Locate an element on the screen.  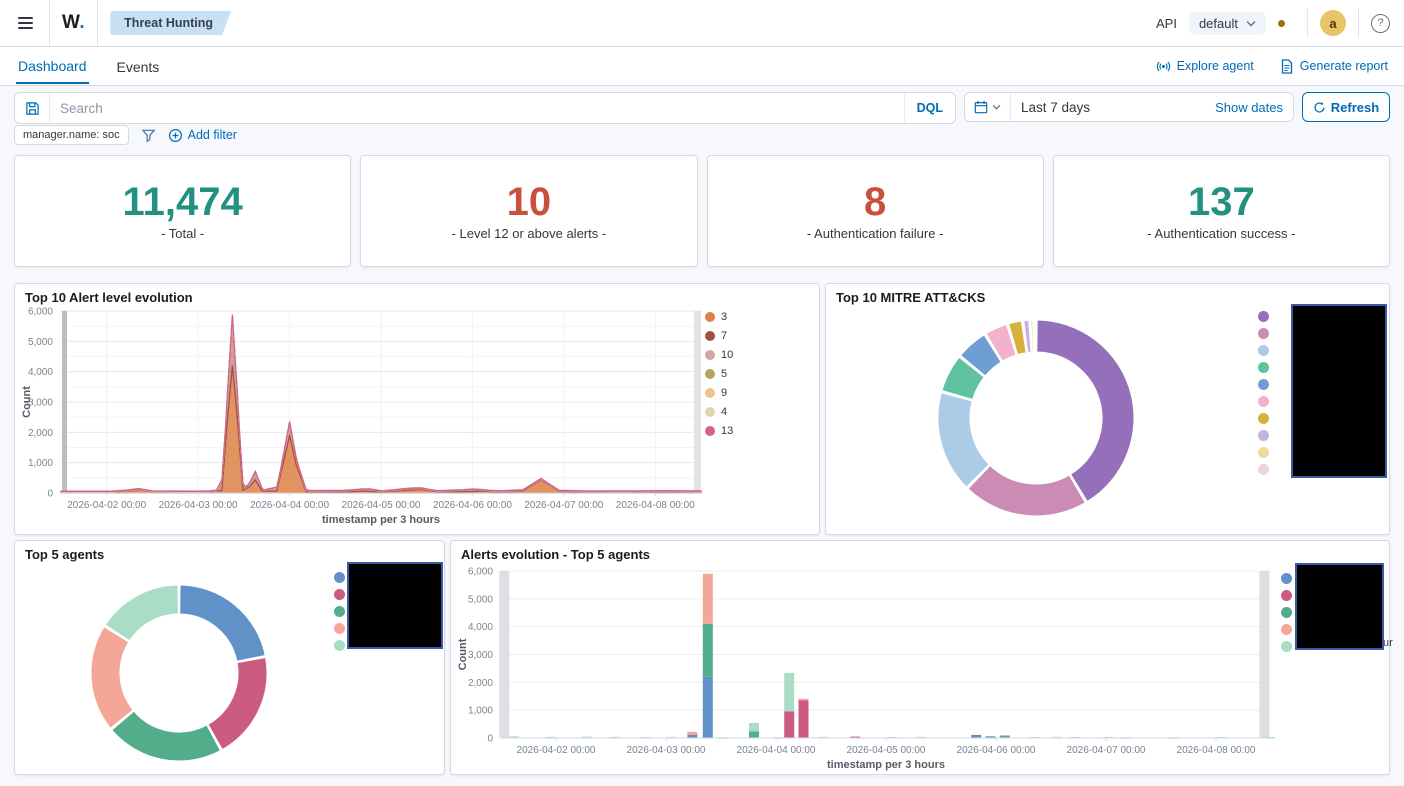
legend-item: 5 is located at coordinates (719, 374).